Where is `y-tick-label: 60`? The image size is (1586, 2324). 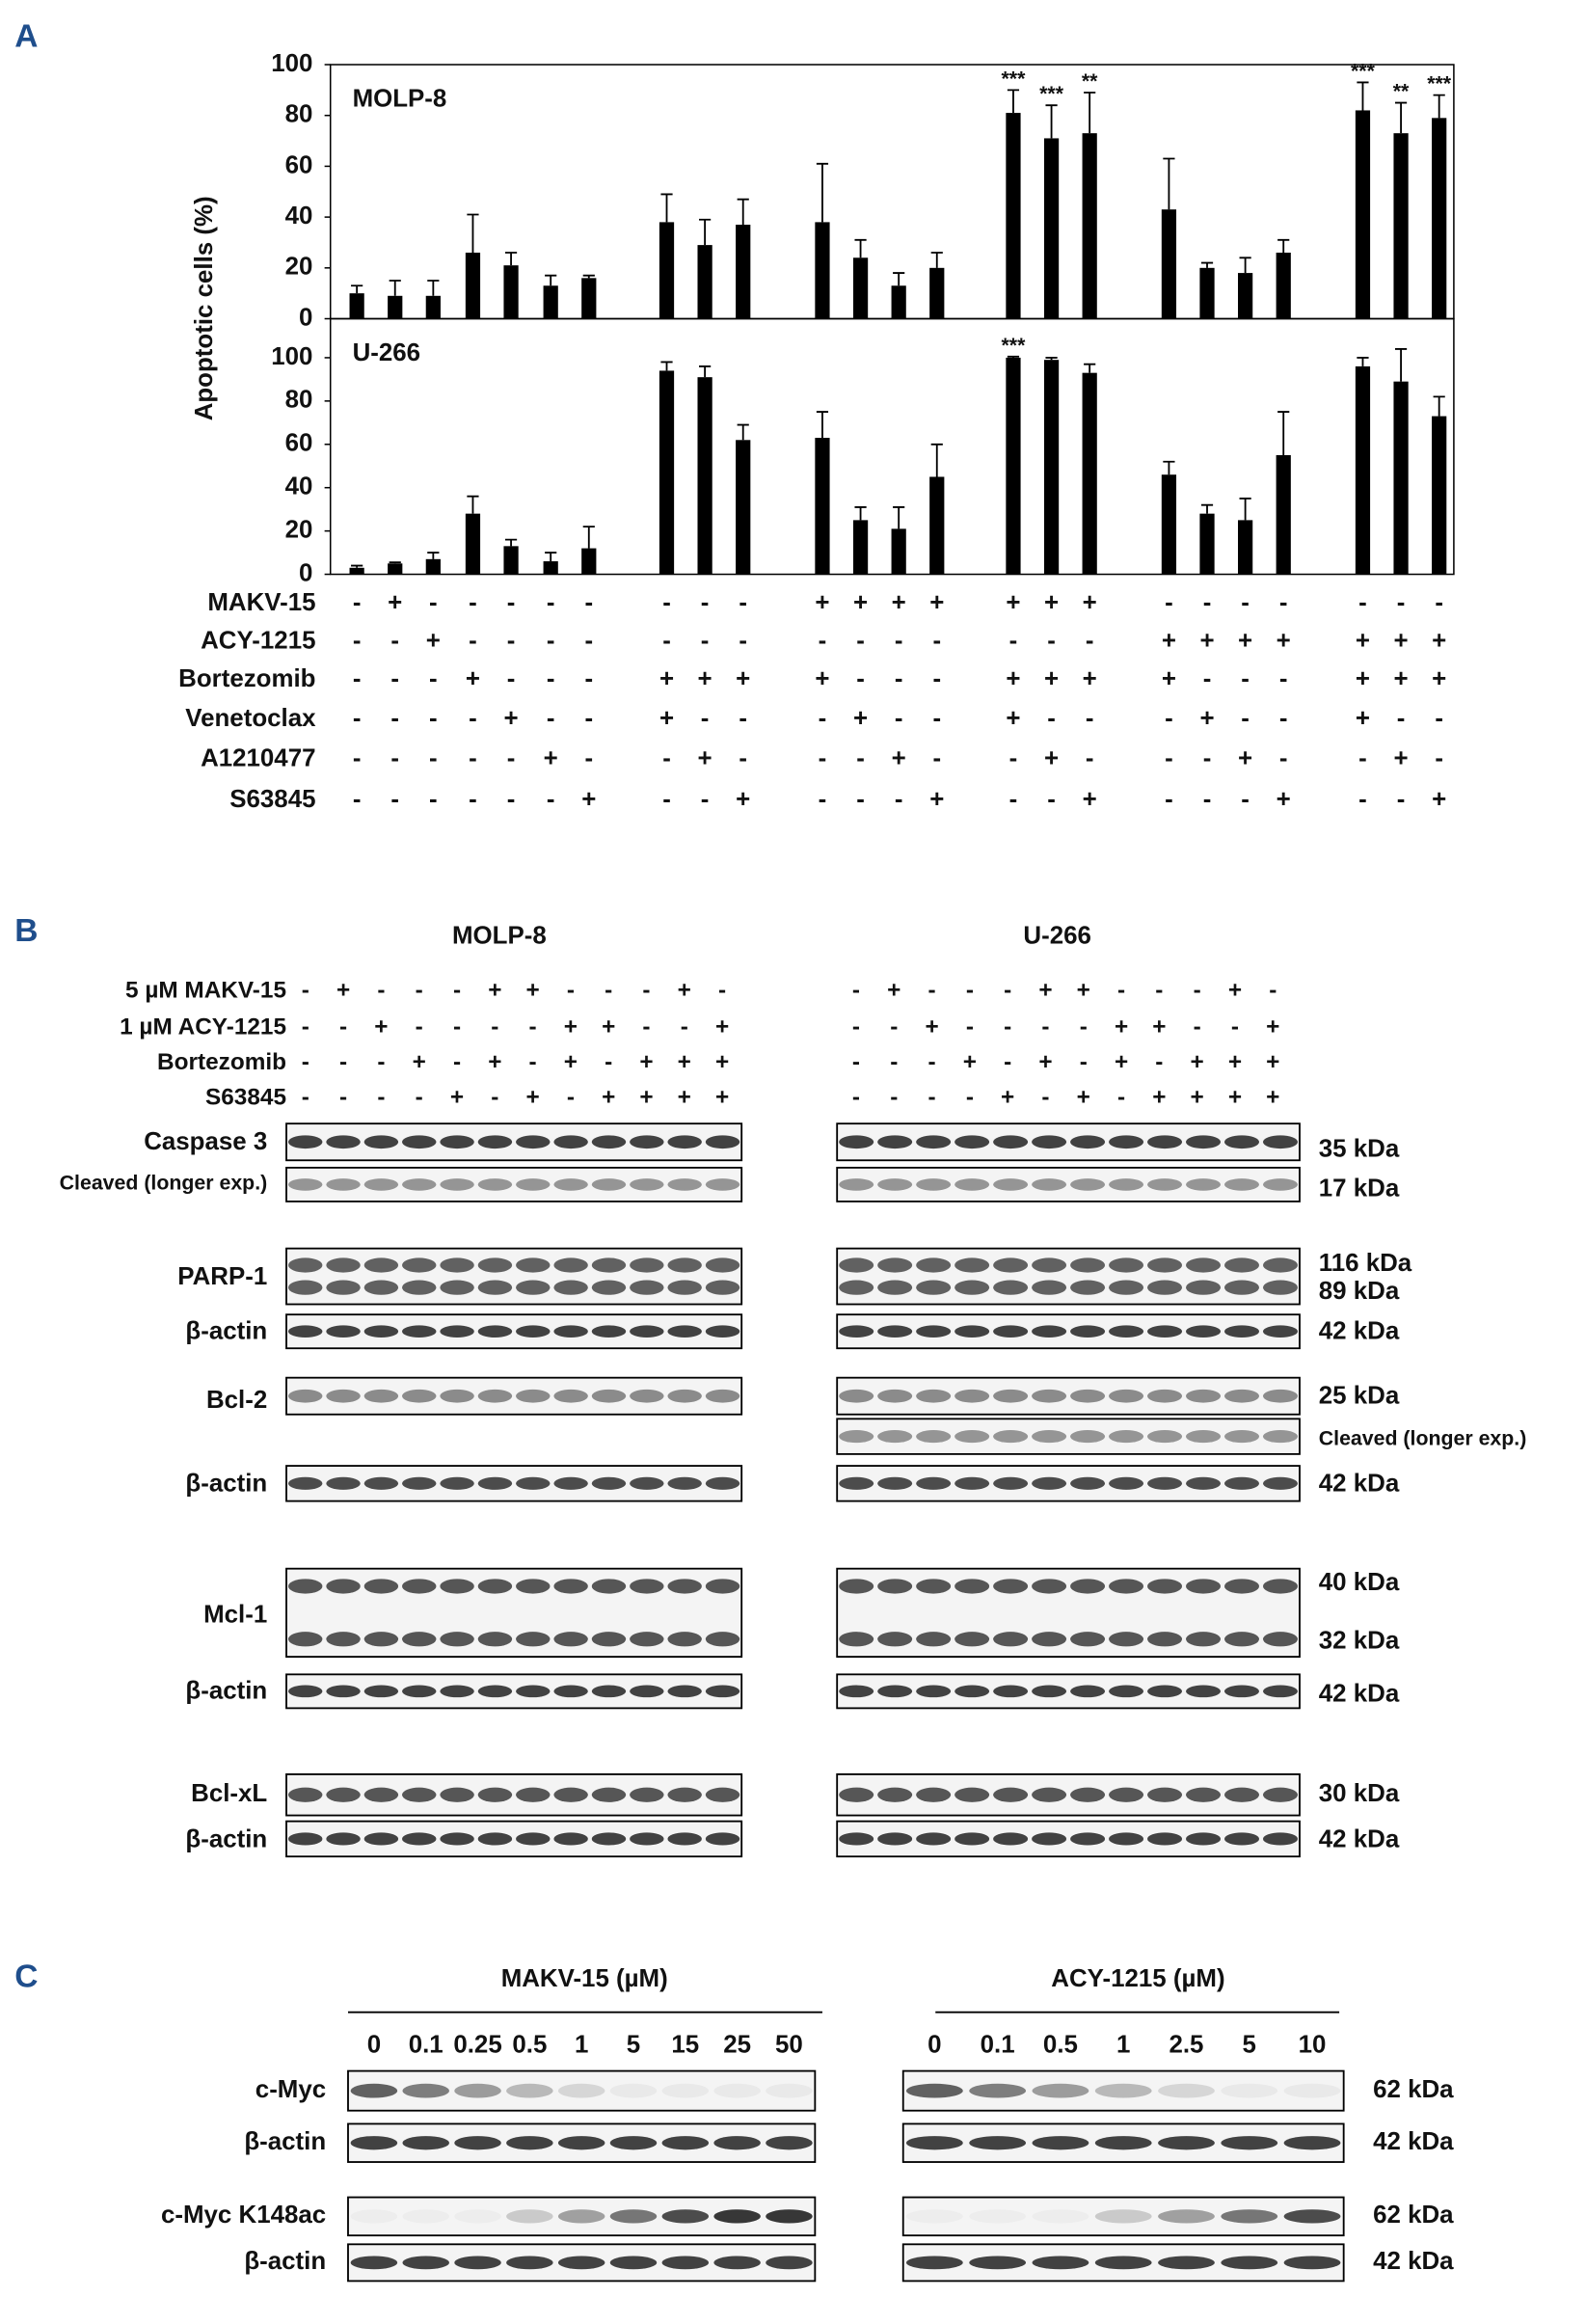
y-tick-label: 60 is located at coordinates (299, 164).